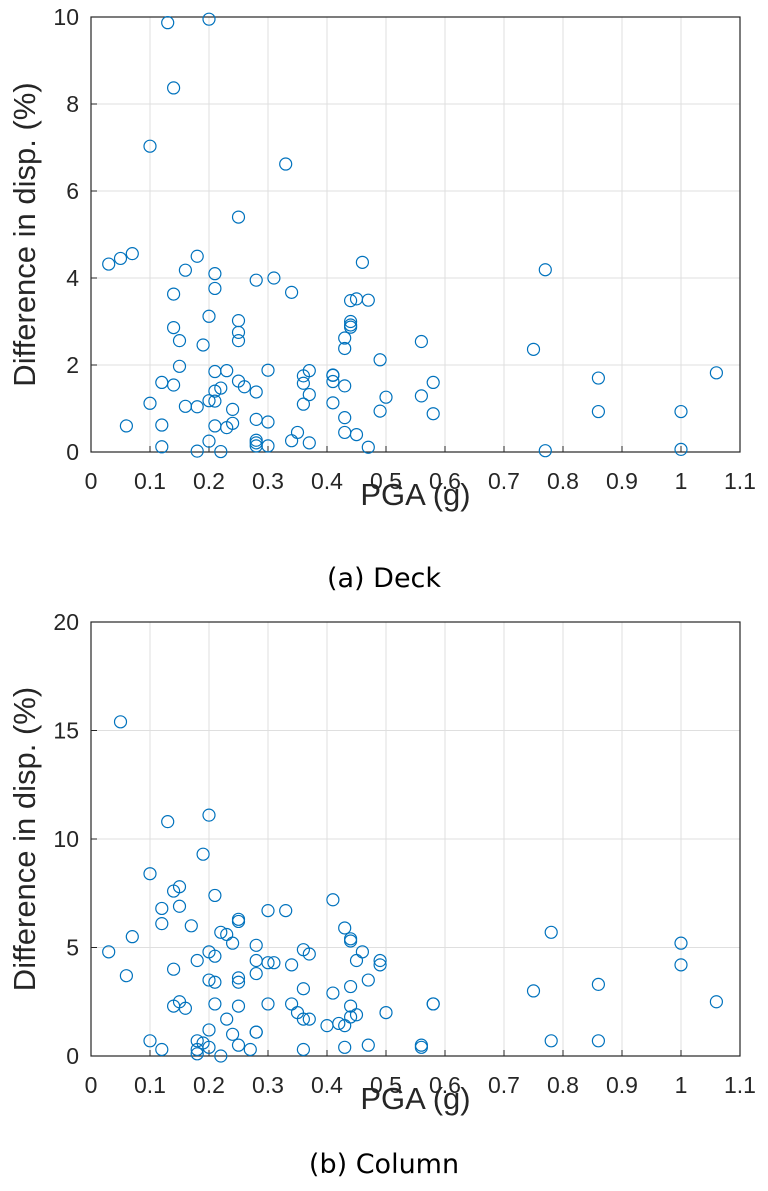 This screenshot has height=1191, width=768. Describe the element at coordinates (72, 365) in the screenshot. I see `y-tick-label: 2` at that location.